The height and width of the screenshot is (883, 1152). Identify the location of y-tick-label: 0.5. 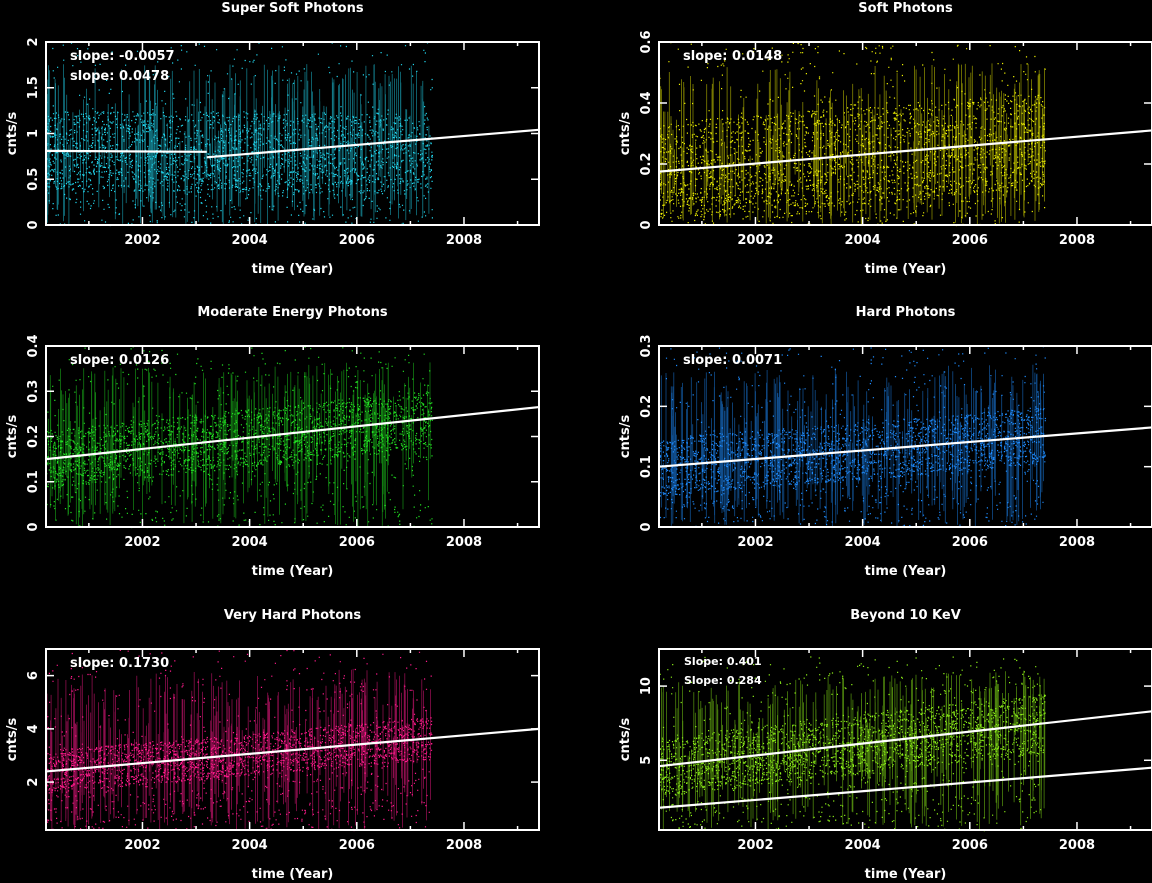
(33, 179).